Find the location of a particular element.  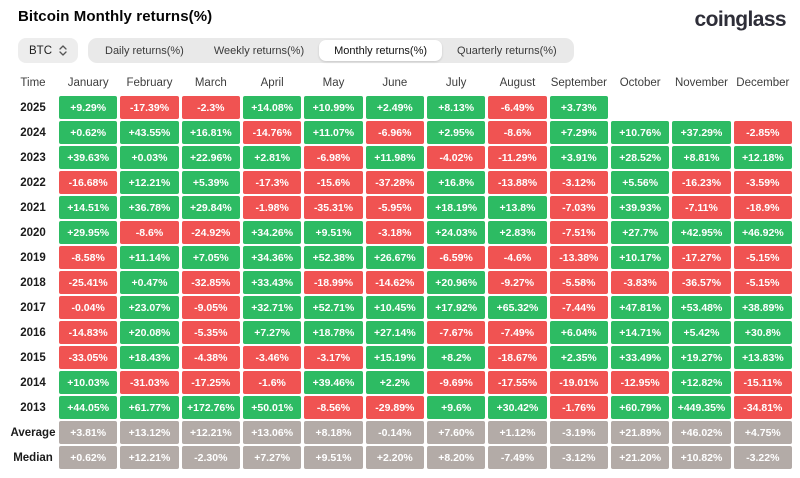

return-cell-average-february: +13.12% is located at coordinates (149, 432).